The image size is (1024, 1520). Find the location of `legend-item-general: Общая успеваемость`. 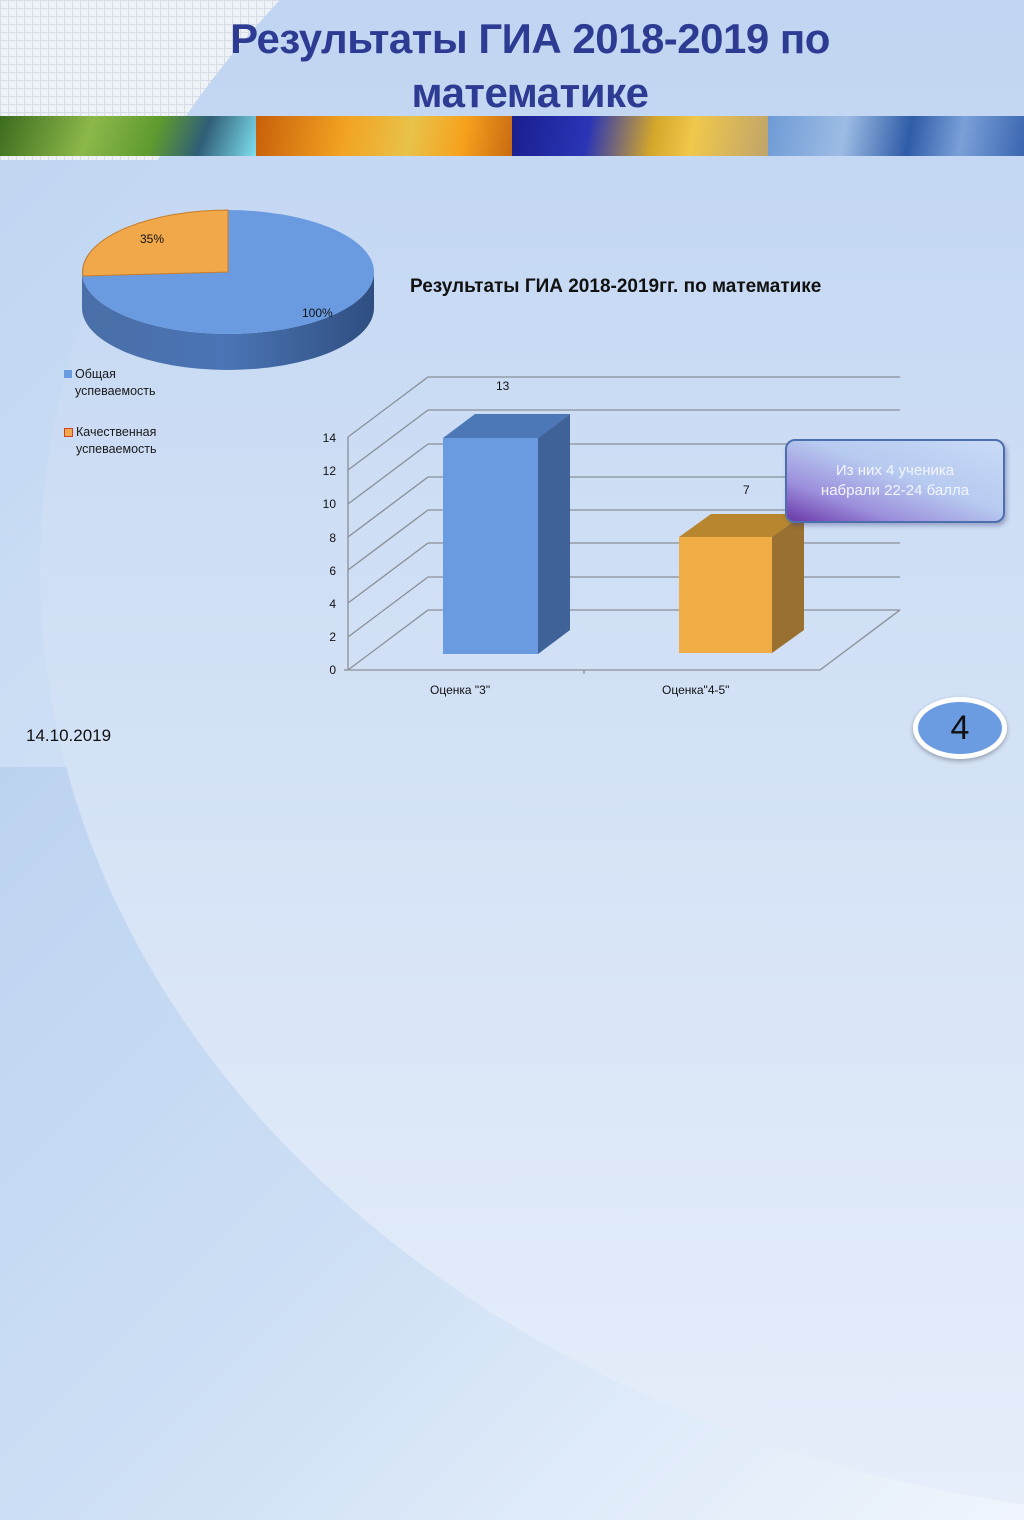

legend-item-general: Общая успеваемость is located at coordinates (110, 383).